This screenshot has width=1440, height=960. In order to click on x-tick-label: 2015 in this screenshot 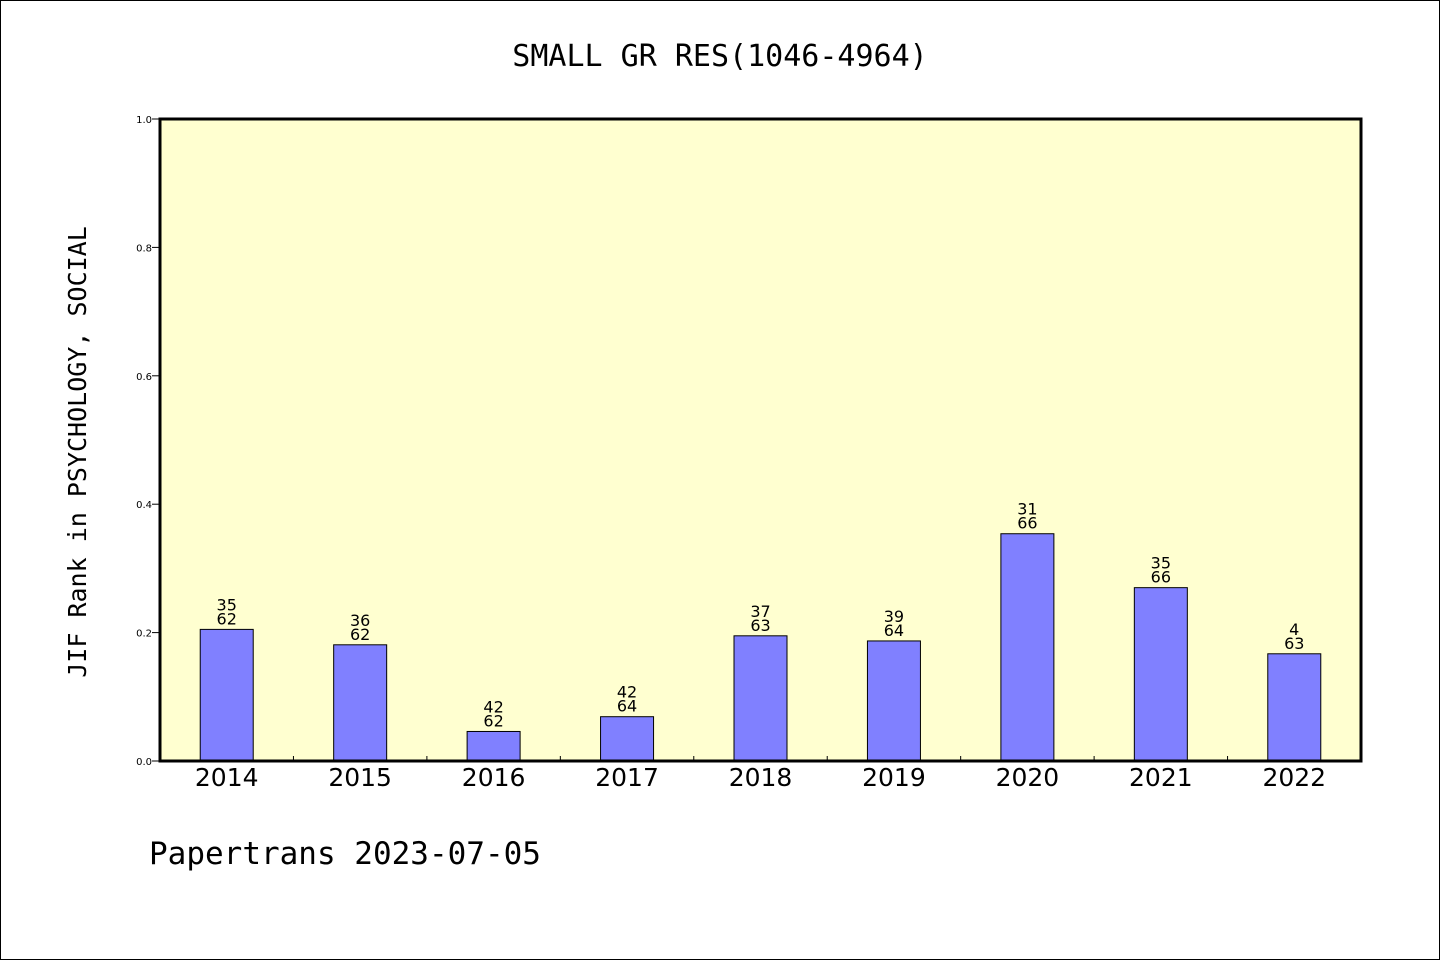, I will do `click(360, 777)`.